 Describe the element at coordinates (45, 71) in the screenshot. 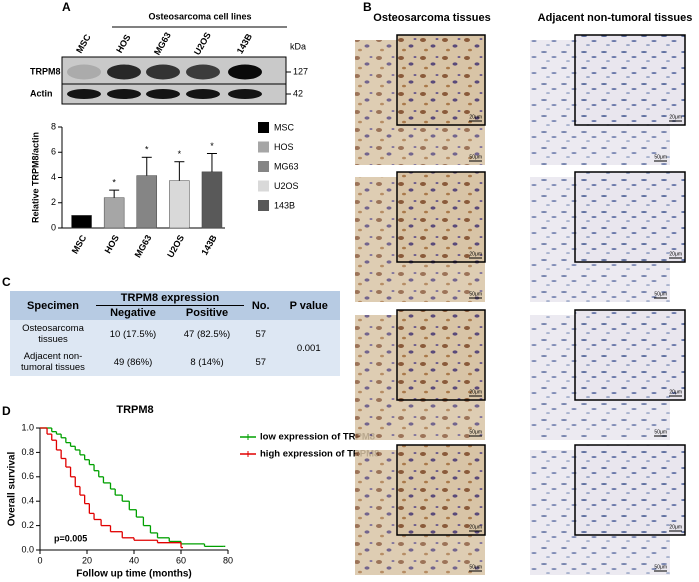

I see `blot-row-label: TRPM8` at that location.